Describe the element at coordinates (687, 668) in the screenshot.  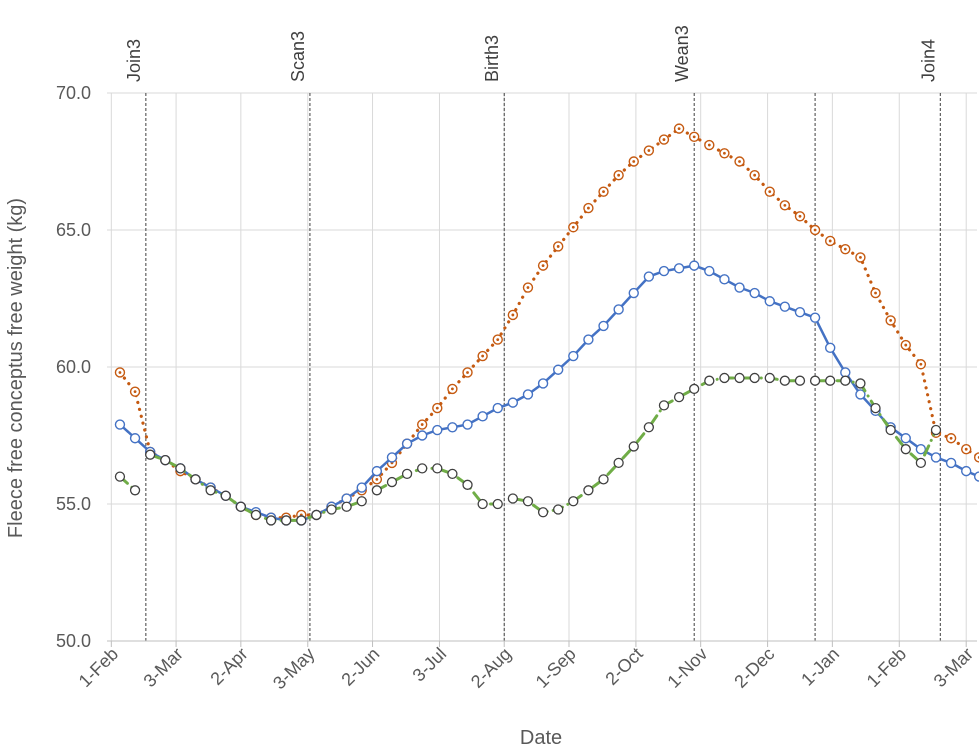
I see `x-tick-label: 1-Nov` at that location.